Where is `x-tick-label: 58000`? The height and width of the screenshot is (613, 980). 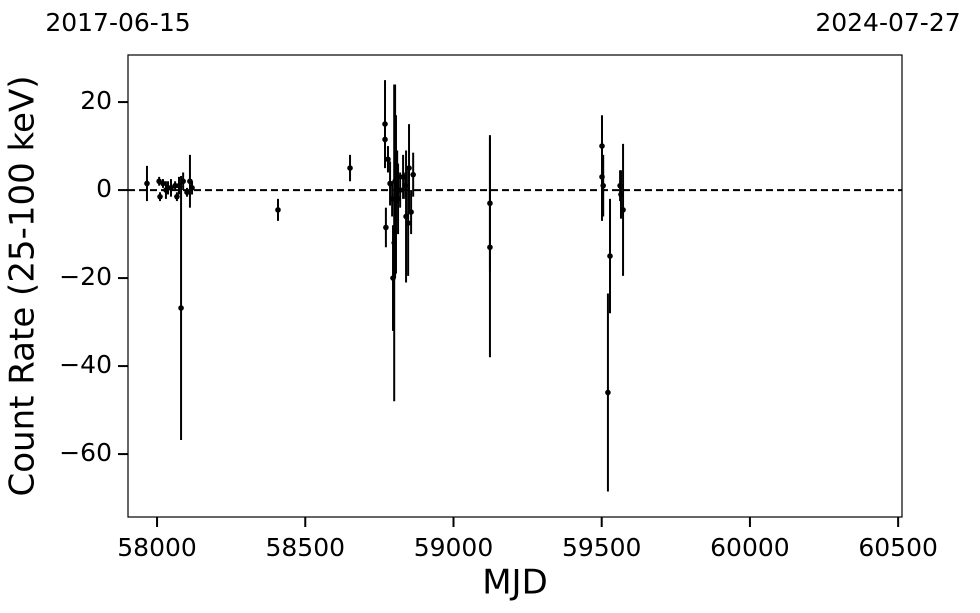
x-tick-label: 58000 is located at coordinates (157, 547).